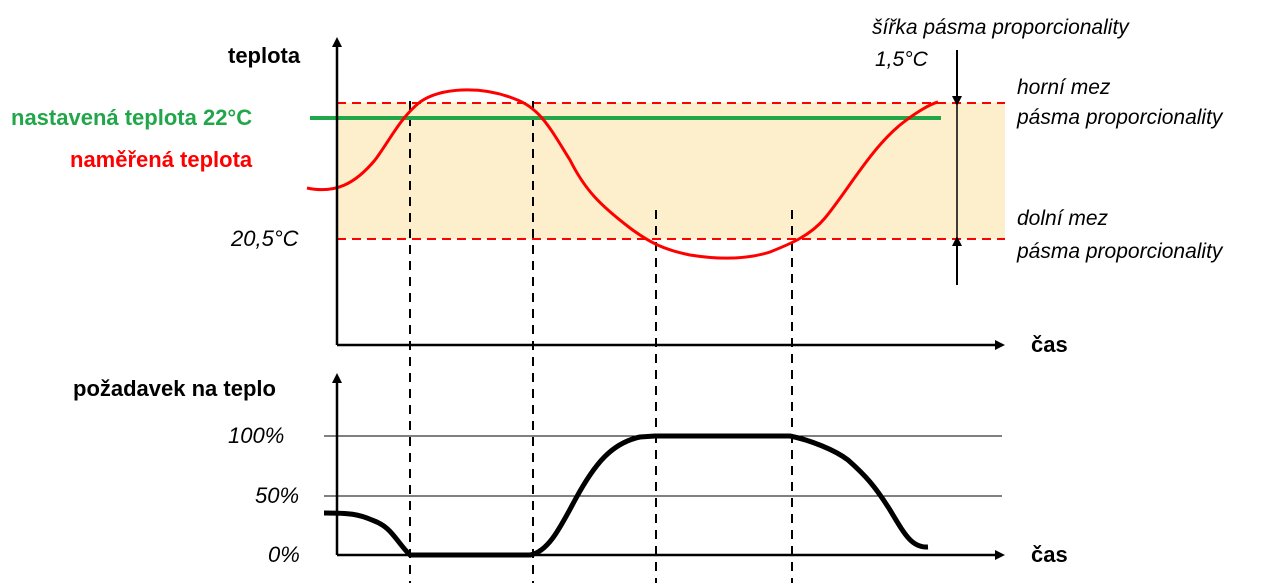 The width and height of the screenshot is (1284, 583). What do you see at coordinates (626, 495) in the screenshot?
I see `heat-demand-curve` at bounding box center [626, 495].